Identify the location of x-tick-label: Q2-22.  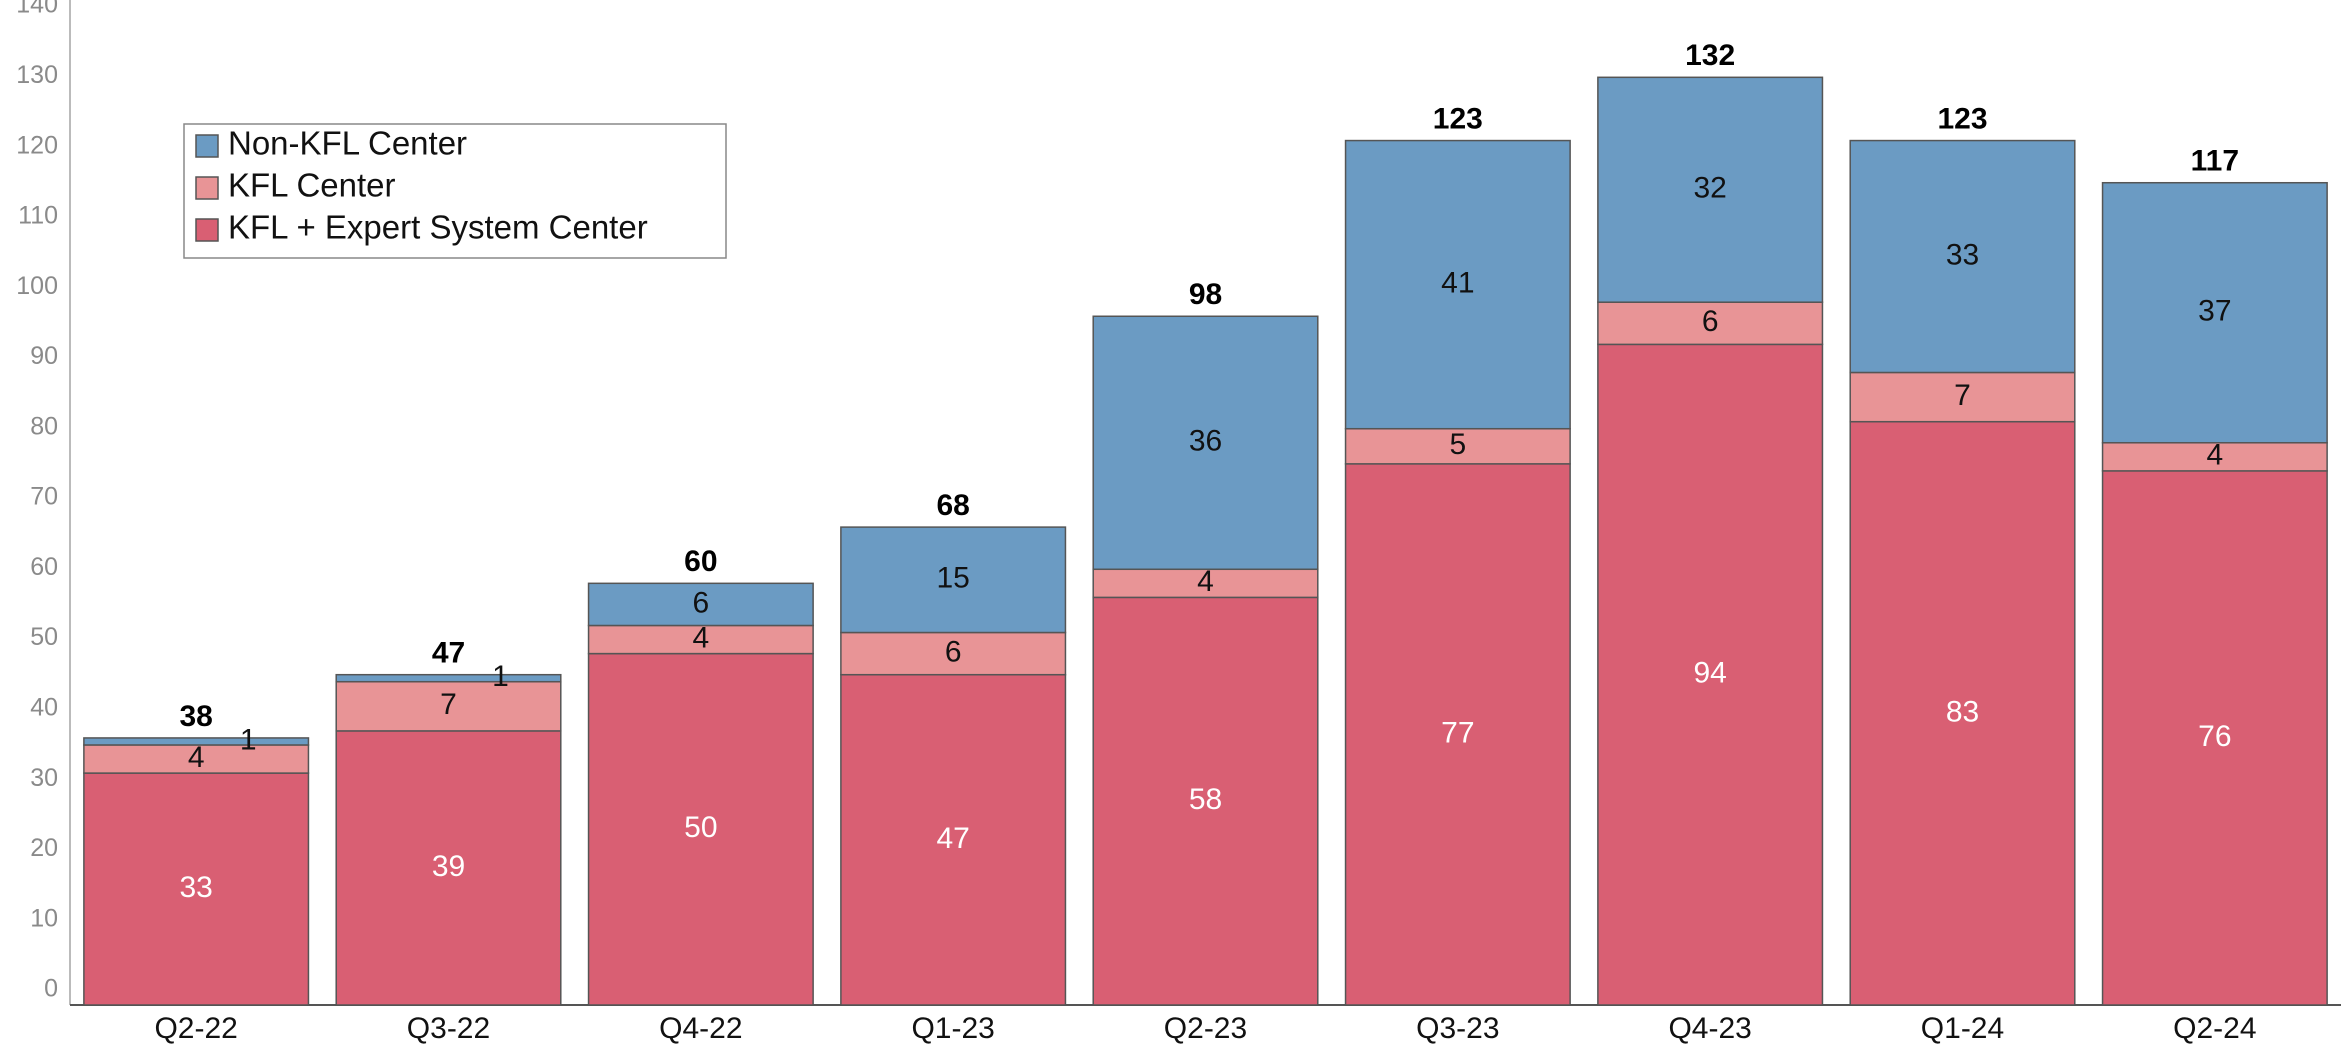
(195, 1028).